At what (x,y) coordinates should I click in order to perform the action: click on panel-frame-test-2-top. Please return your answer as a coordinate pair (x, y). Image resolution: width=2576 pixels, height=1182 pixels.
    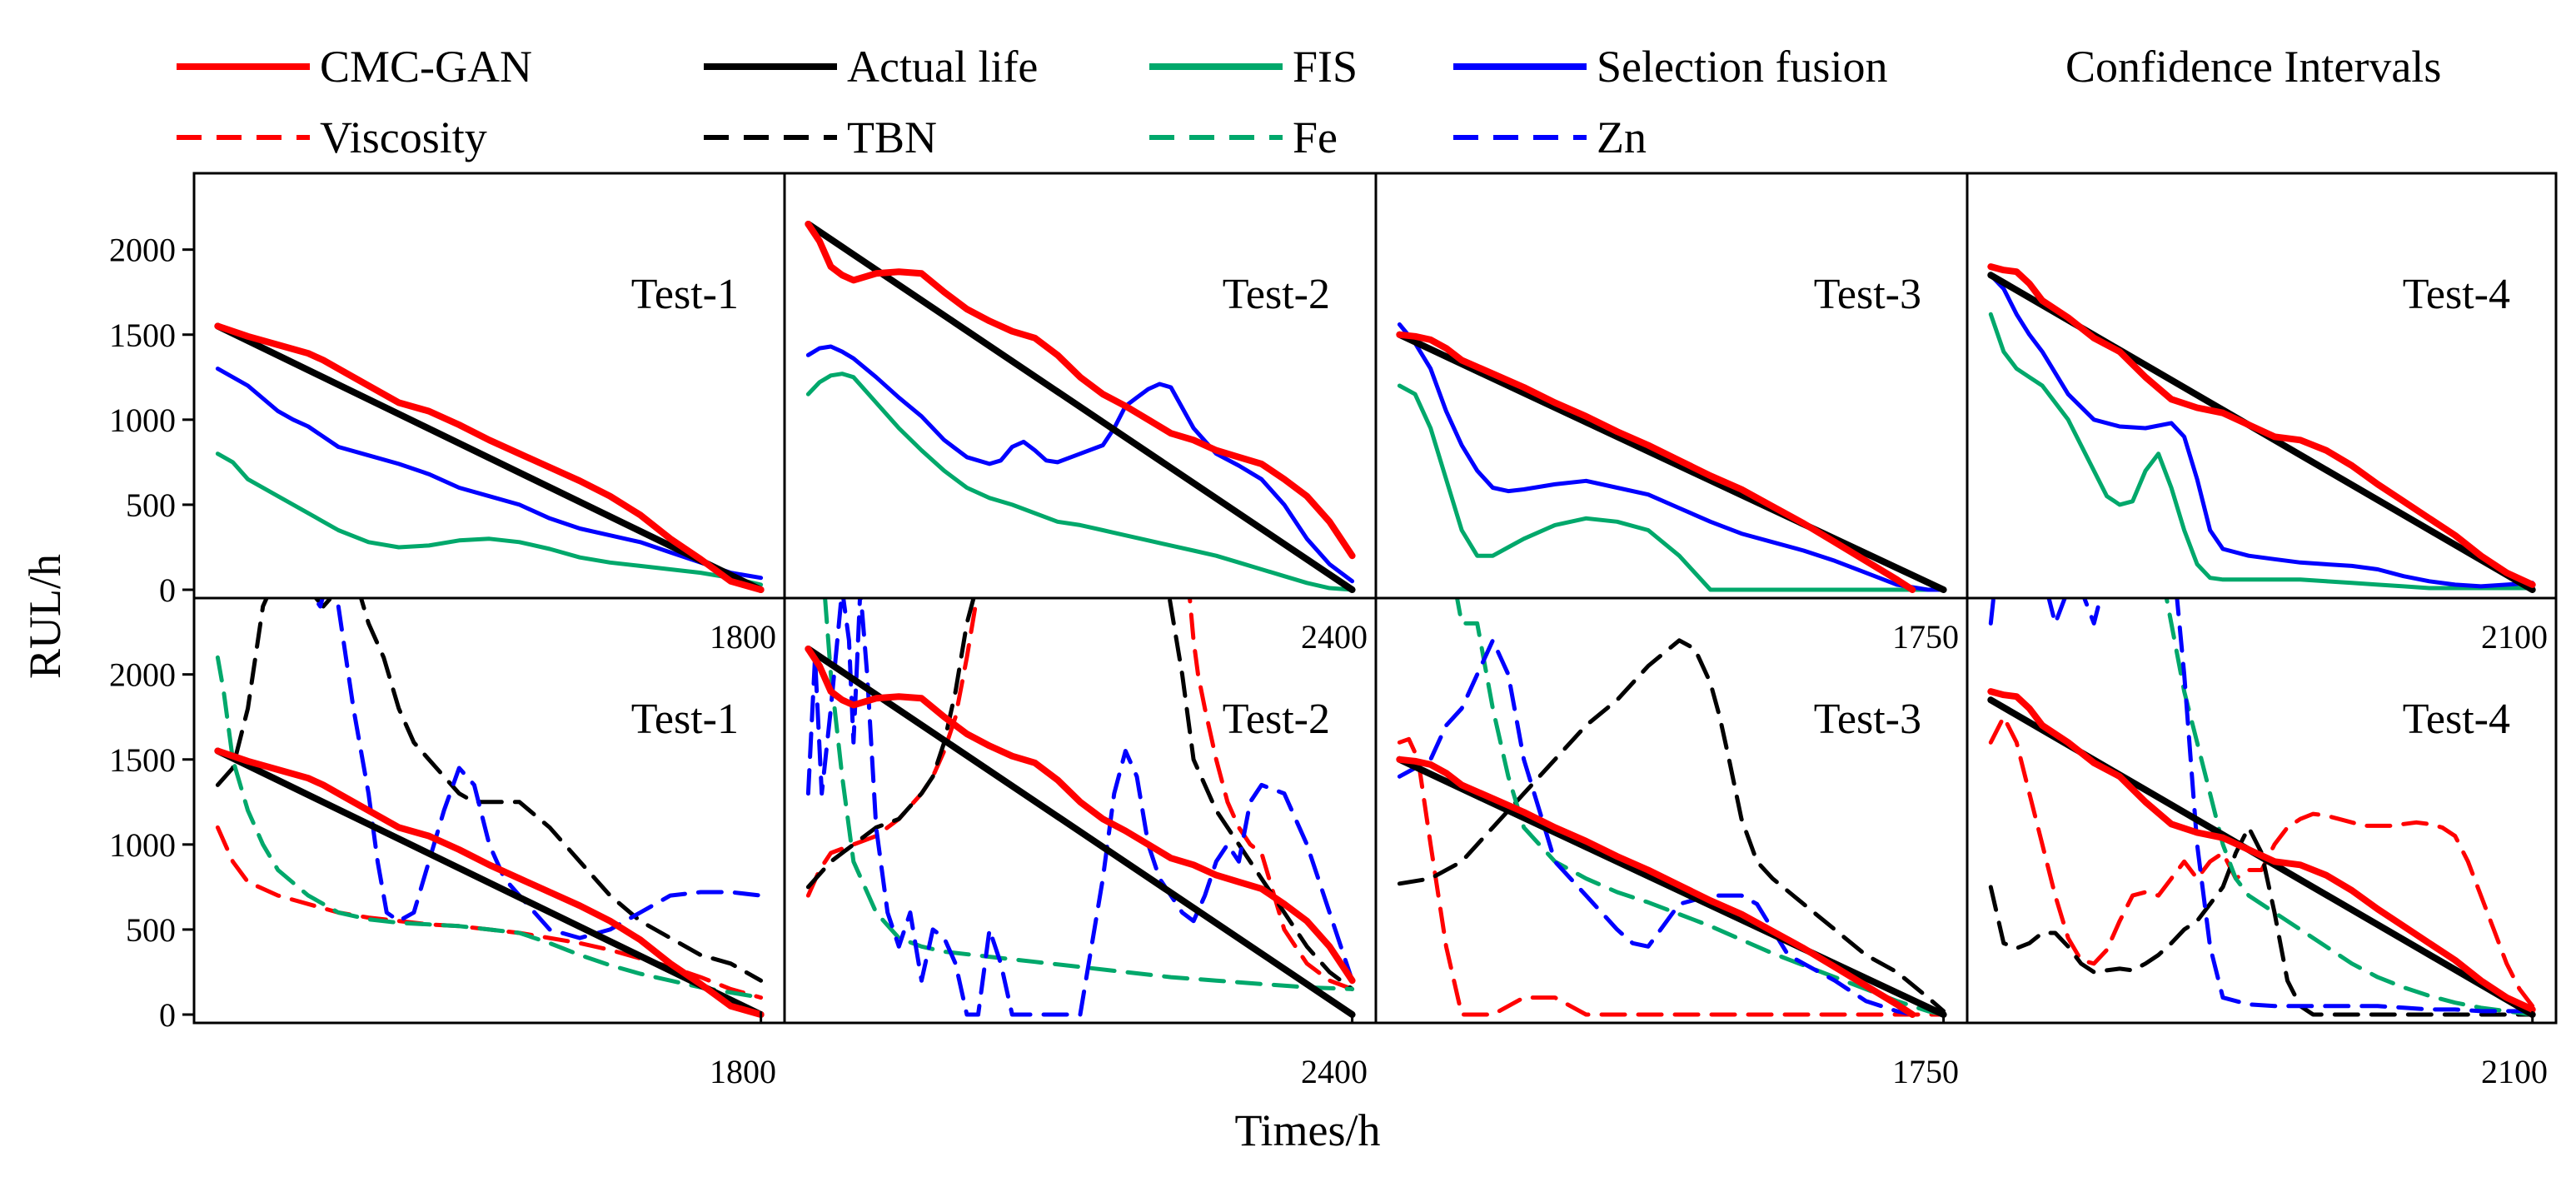
    Looking at the image, I should click on (1080, 386).